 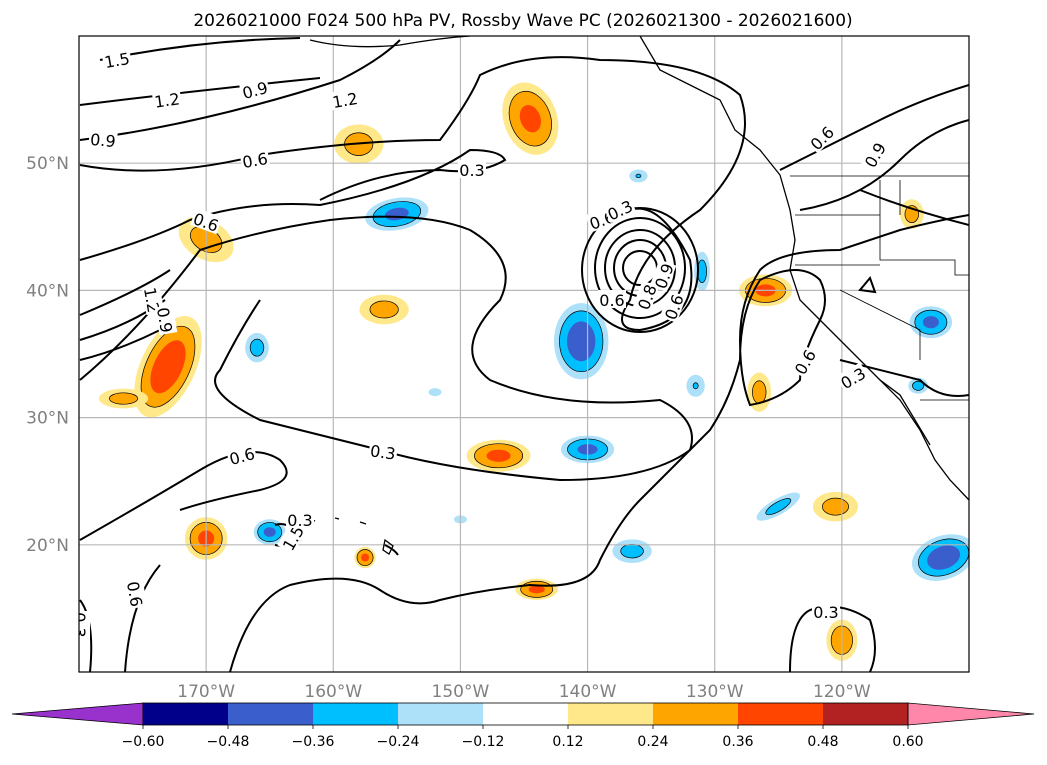 I want to click on x-tick-label: 120°W, so click(x=842, y=692).